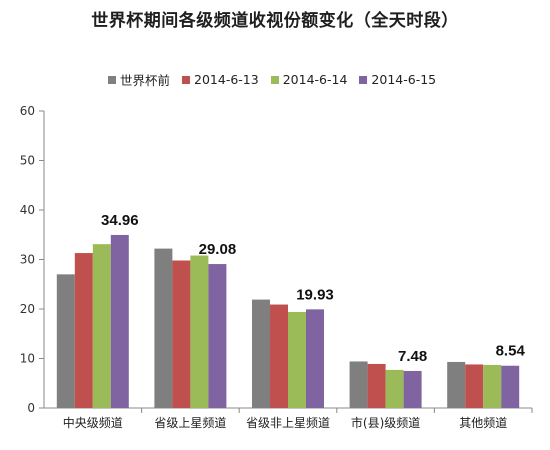 The height and width of the screenshot is (450, 550). Describe the element at coordinates (404, 79) in the screenshot. I see `legend-label-3: 2014-6-15` at that location.